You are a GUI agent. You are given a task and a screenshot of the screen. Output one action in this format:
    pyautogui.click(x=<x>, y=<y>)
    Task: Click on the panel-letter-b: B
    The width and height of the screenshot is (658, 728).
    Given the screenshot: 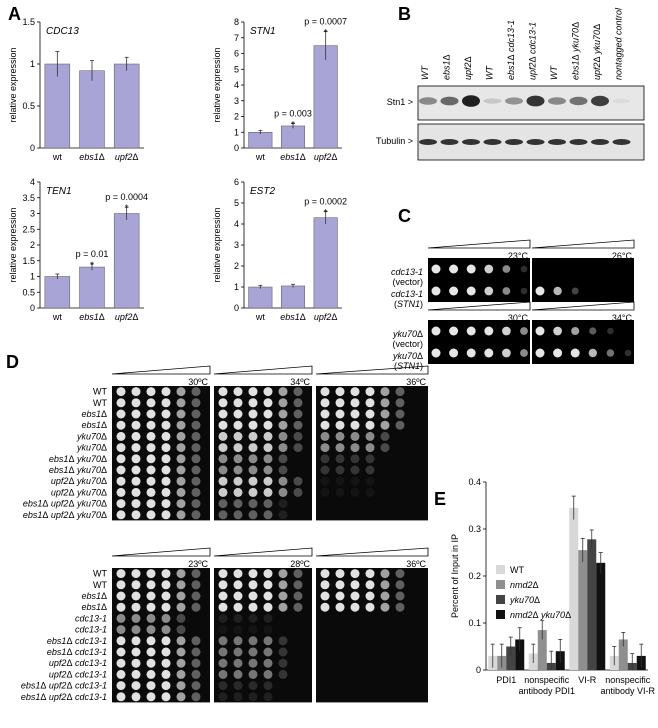 What is the action you would take?
    pyautogui.click(x=404, y=14)
    